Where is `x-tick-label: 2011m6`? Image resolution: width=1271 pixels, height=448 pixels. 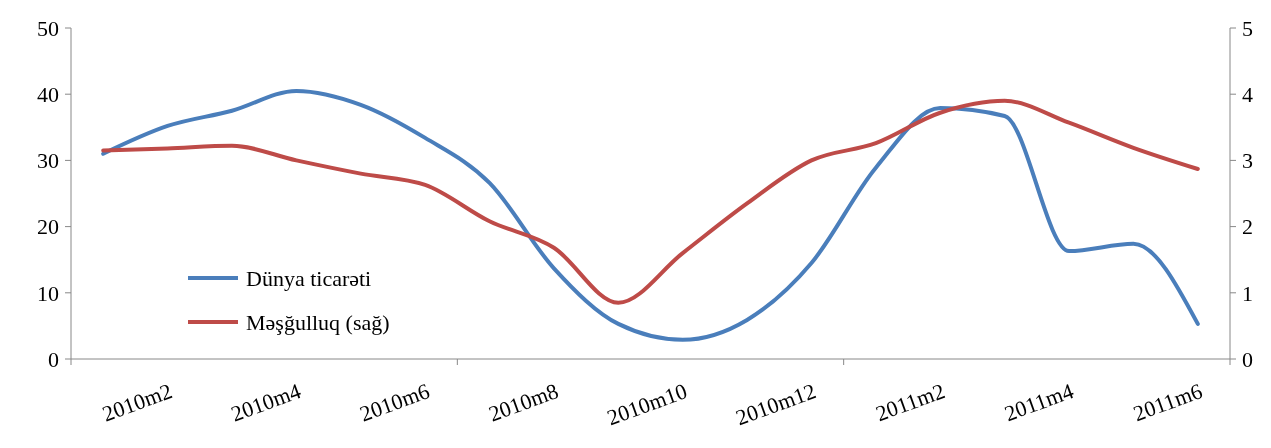
x-tick-label: 2011m6 is located at coordinates (1167, 402).